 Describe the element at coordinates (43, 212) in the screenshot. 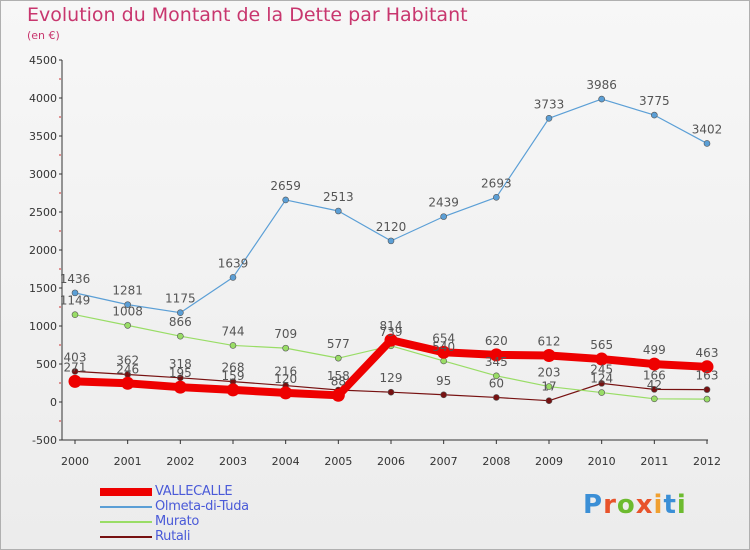

I see `y-tick-label: 2500` at that location.